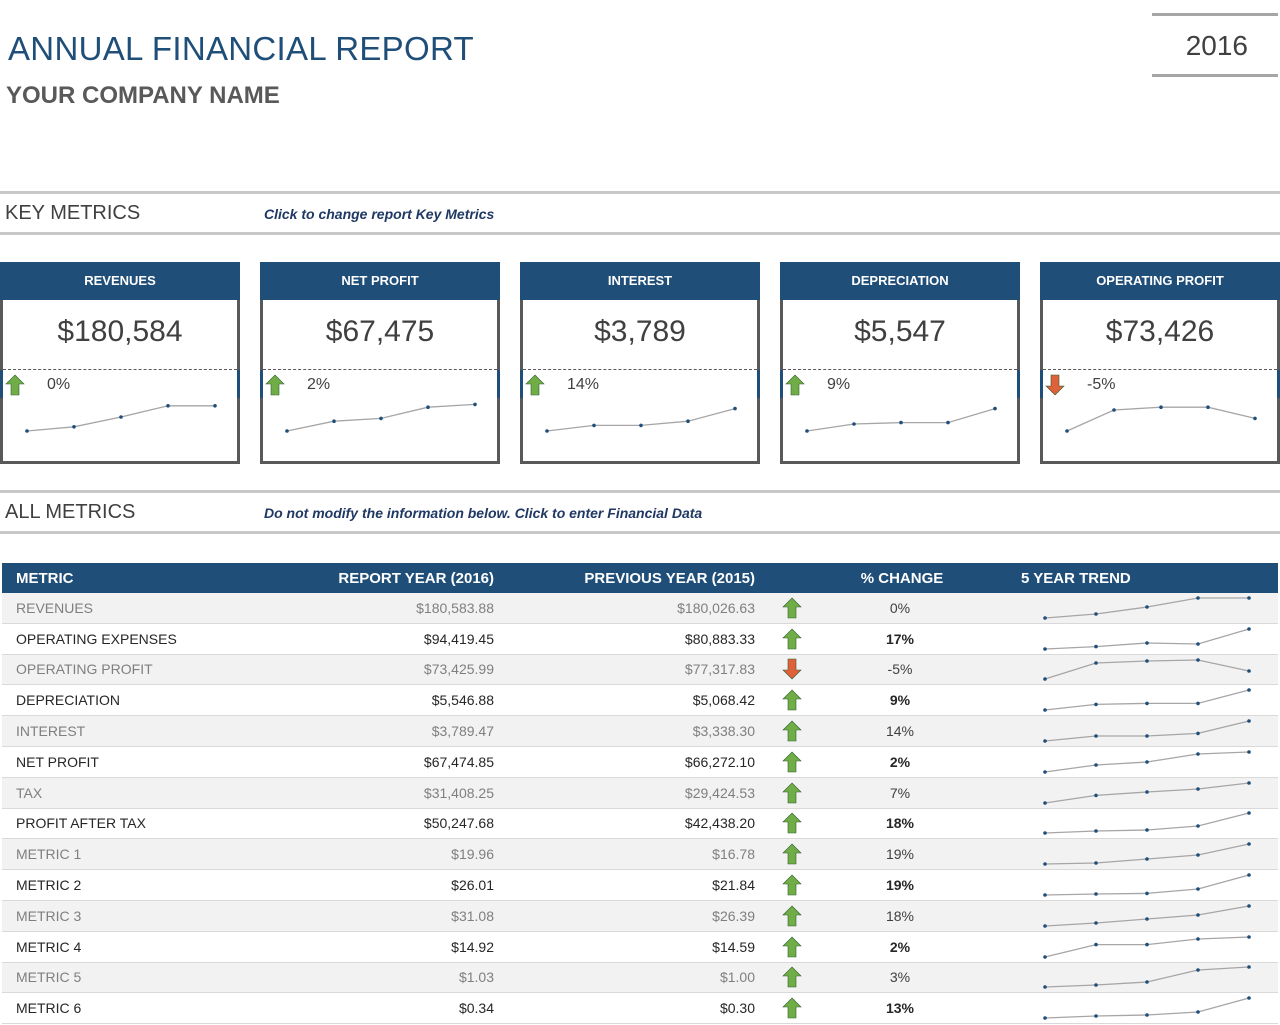 The height and width of the screenshot is (1025, 1280). I want to click on table-row: TAX $31,408.25 $29,424.53 7%, so click(640, 793).